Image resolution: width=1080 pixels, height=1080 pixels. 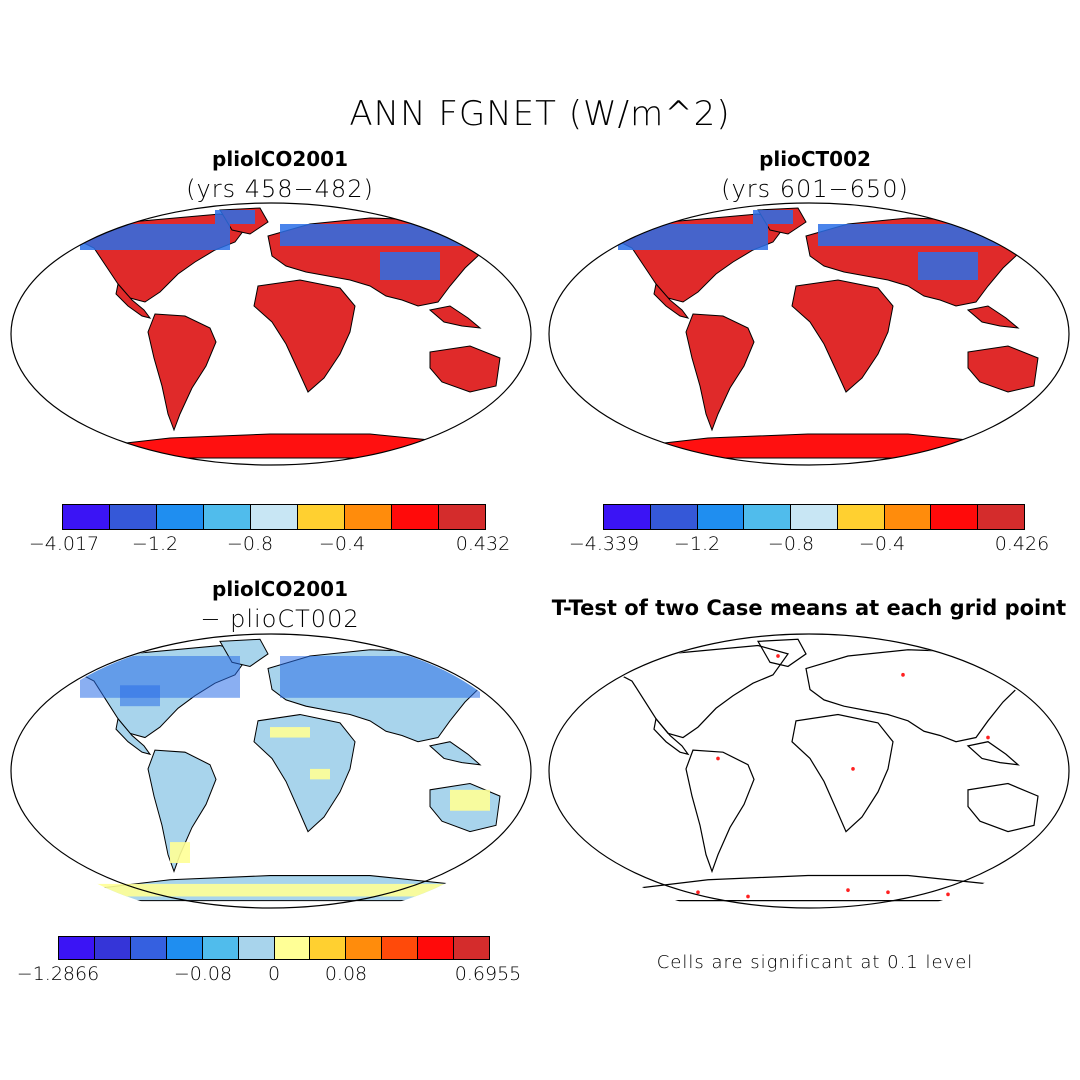 I want to click on panel-c-title: pliolCO2001, so click(x=280, y=589).